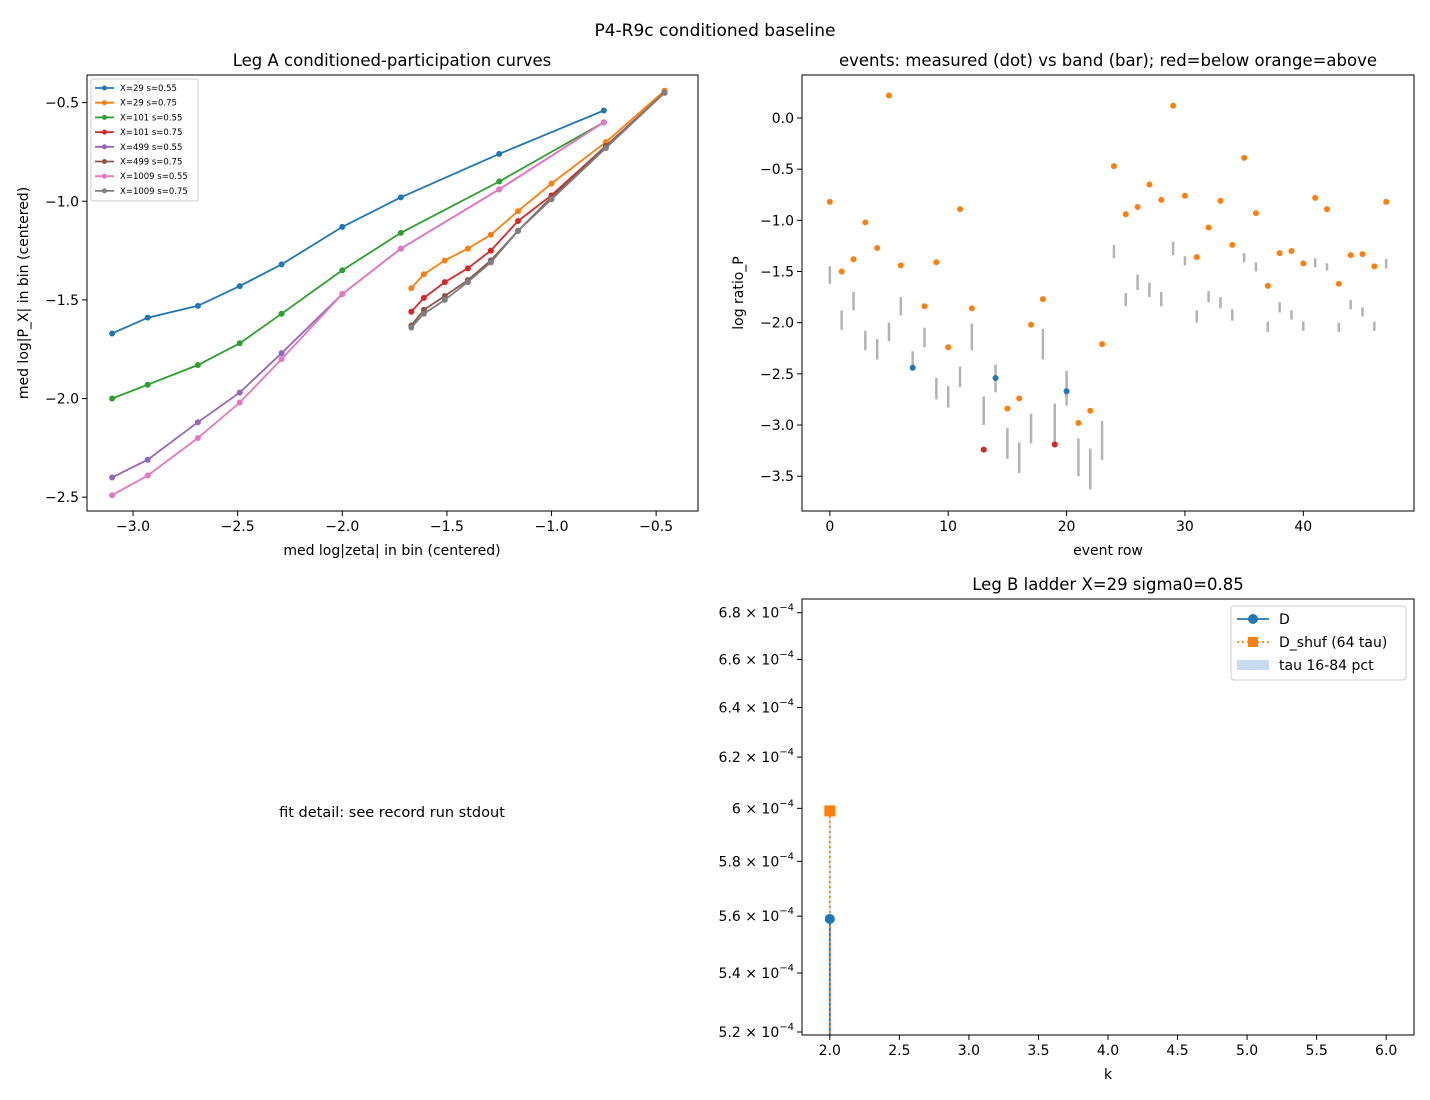 The image size is (1430, 1100). Describe the element at coordinates (1333, 643) in the screenshot. I see `legend-label: D_shuf (64 tau)` at that location.